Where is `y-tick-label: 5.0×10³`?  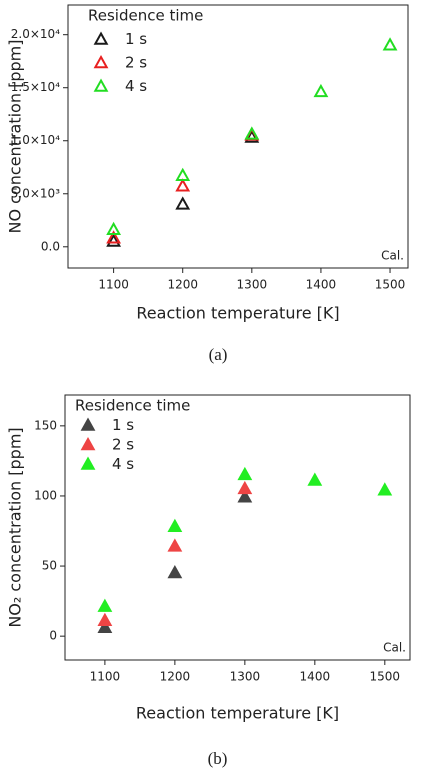
y-tick-label: 5.0×10³ is located at coordinates (35, 193).